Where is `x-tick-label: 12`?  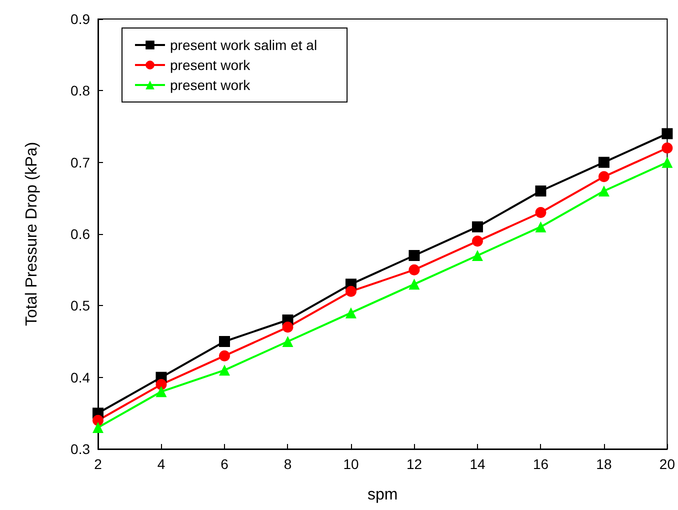 x-tick-label: 12 is located at coordinates (414, 464).